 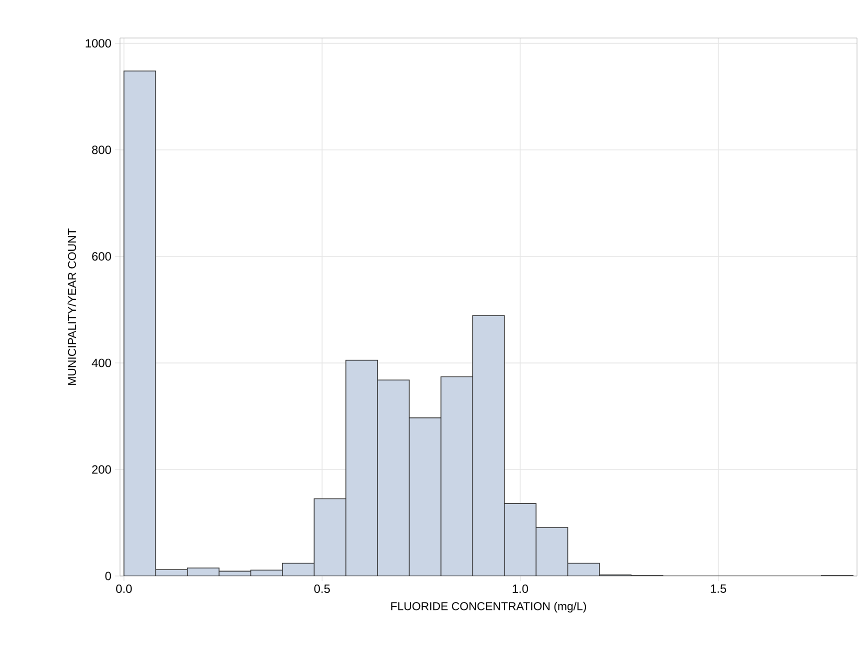 What do you see at coordinates (488, 607) in the screenshot?
I see `x-axis-title: FLUORIDE CONCENTRATION (mg/L)` at bounding box center [488, 607].